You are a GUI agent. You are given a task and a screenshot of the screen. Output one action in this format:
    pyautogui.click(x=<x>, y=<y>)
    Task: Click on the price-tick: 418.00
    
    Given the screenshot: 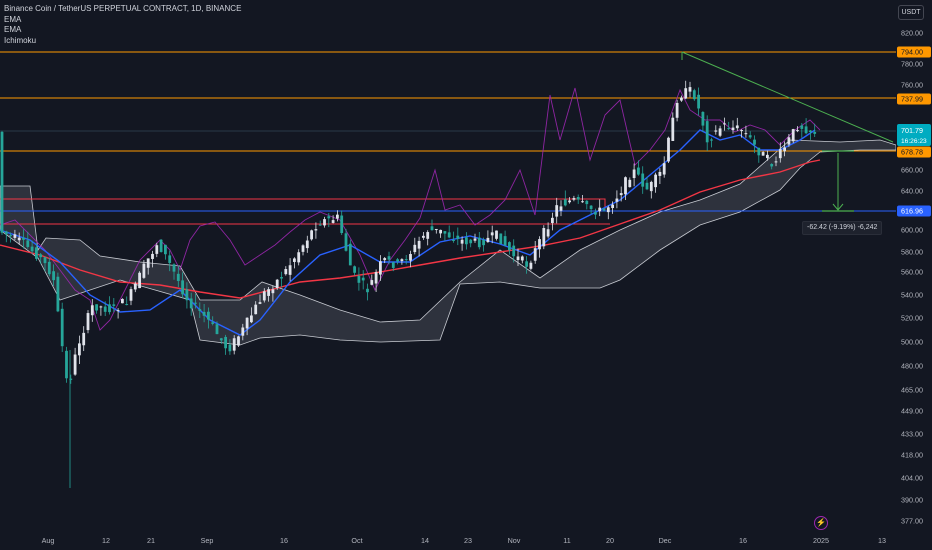 What is the action you would take?
    pyautogui.click(x=912, y=455)
    